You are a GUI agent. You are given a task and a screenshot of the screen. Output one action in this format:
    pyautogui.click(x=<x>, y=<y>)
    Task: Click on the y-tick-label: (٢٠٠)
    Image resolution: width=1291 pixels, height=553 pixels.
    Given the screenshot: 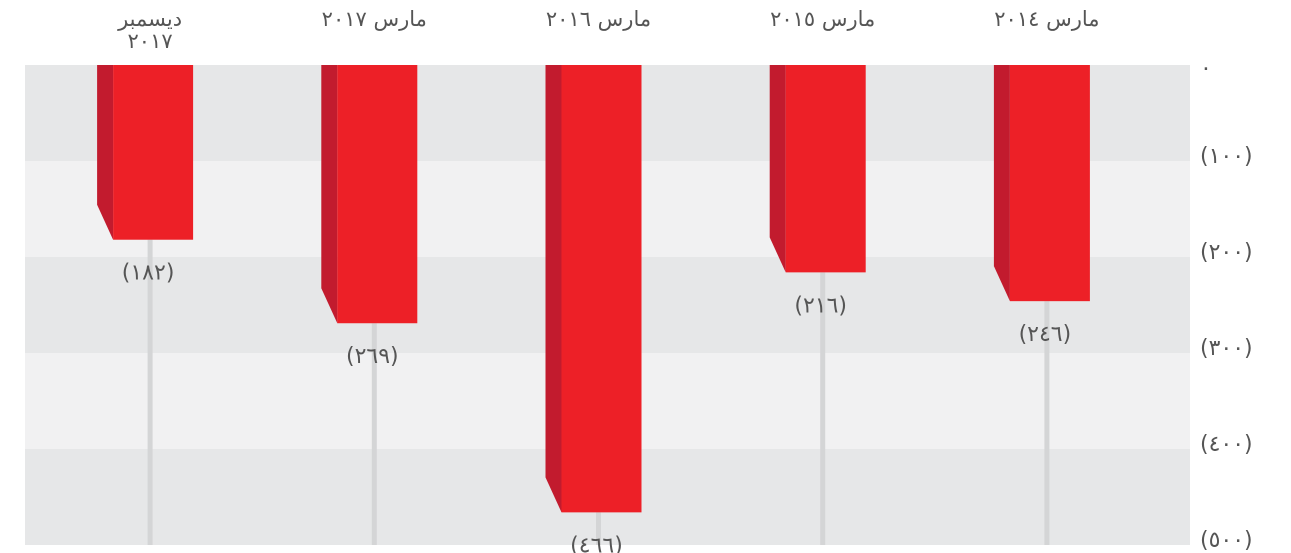 What is the action you would take?
    pyautogui.click(x=1226, y=252)
    